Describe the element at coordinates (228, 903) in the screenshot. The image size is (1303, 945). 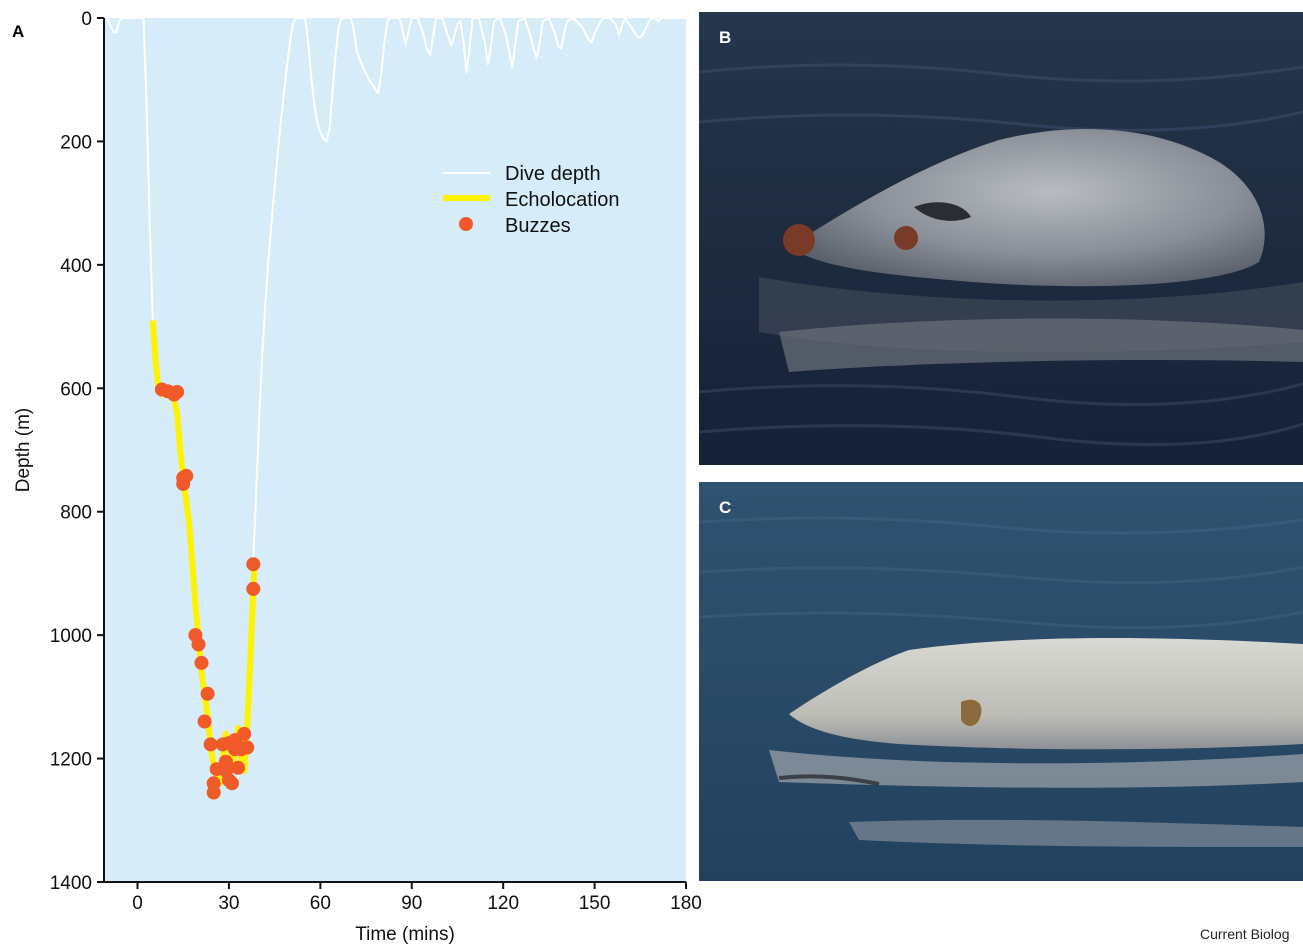
I see `x-tick-label-1: 30` at that location.